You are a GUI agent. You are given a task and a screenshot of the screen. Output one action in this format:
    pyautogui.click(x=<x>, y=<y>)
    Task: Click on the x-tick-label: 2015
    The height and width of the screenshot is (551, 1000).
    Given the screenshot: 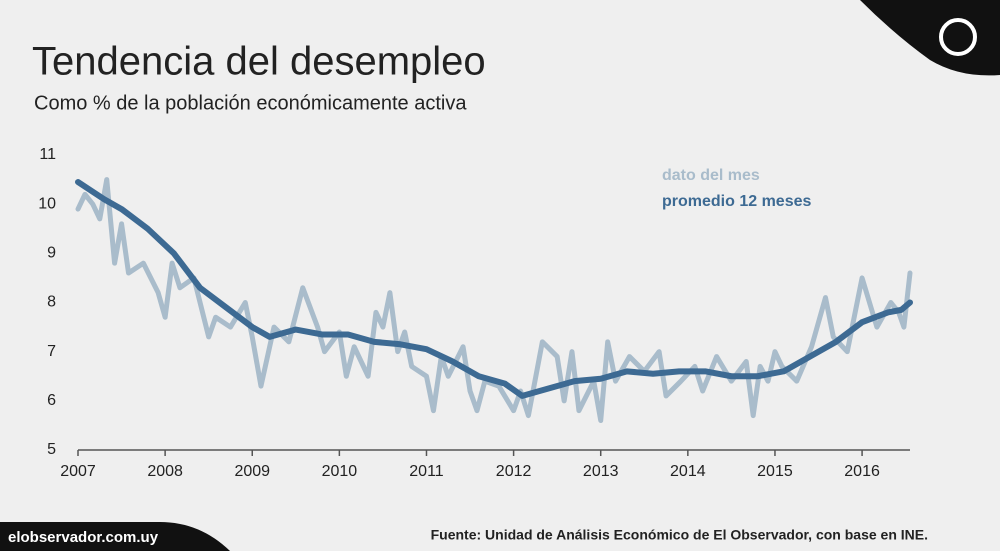 What is the action you would take?
    pyautogui.click(x=775, y=471)
    